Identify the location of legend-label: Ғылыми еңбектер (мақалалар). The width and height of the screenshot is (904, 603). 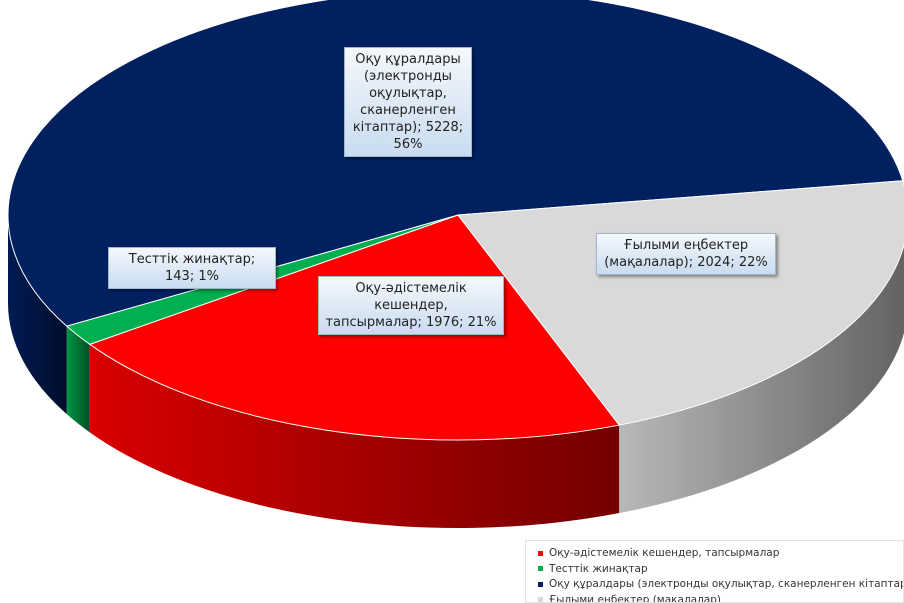
(635, 598).